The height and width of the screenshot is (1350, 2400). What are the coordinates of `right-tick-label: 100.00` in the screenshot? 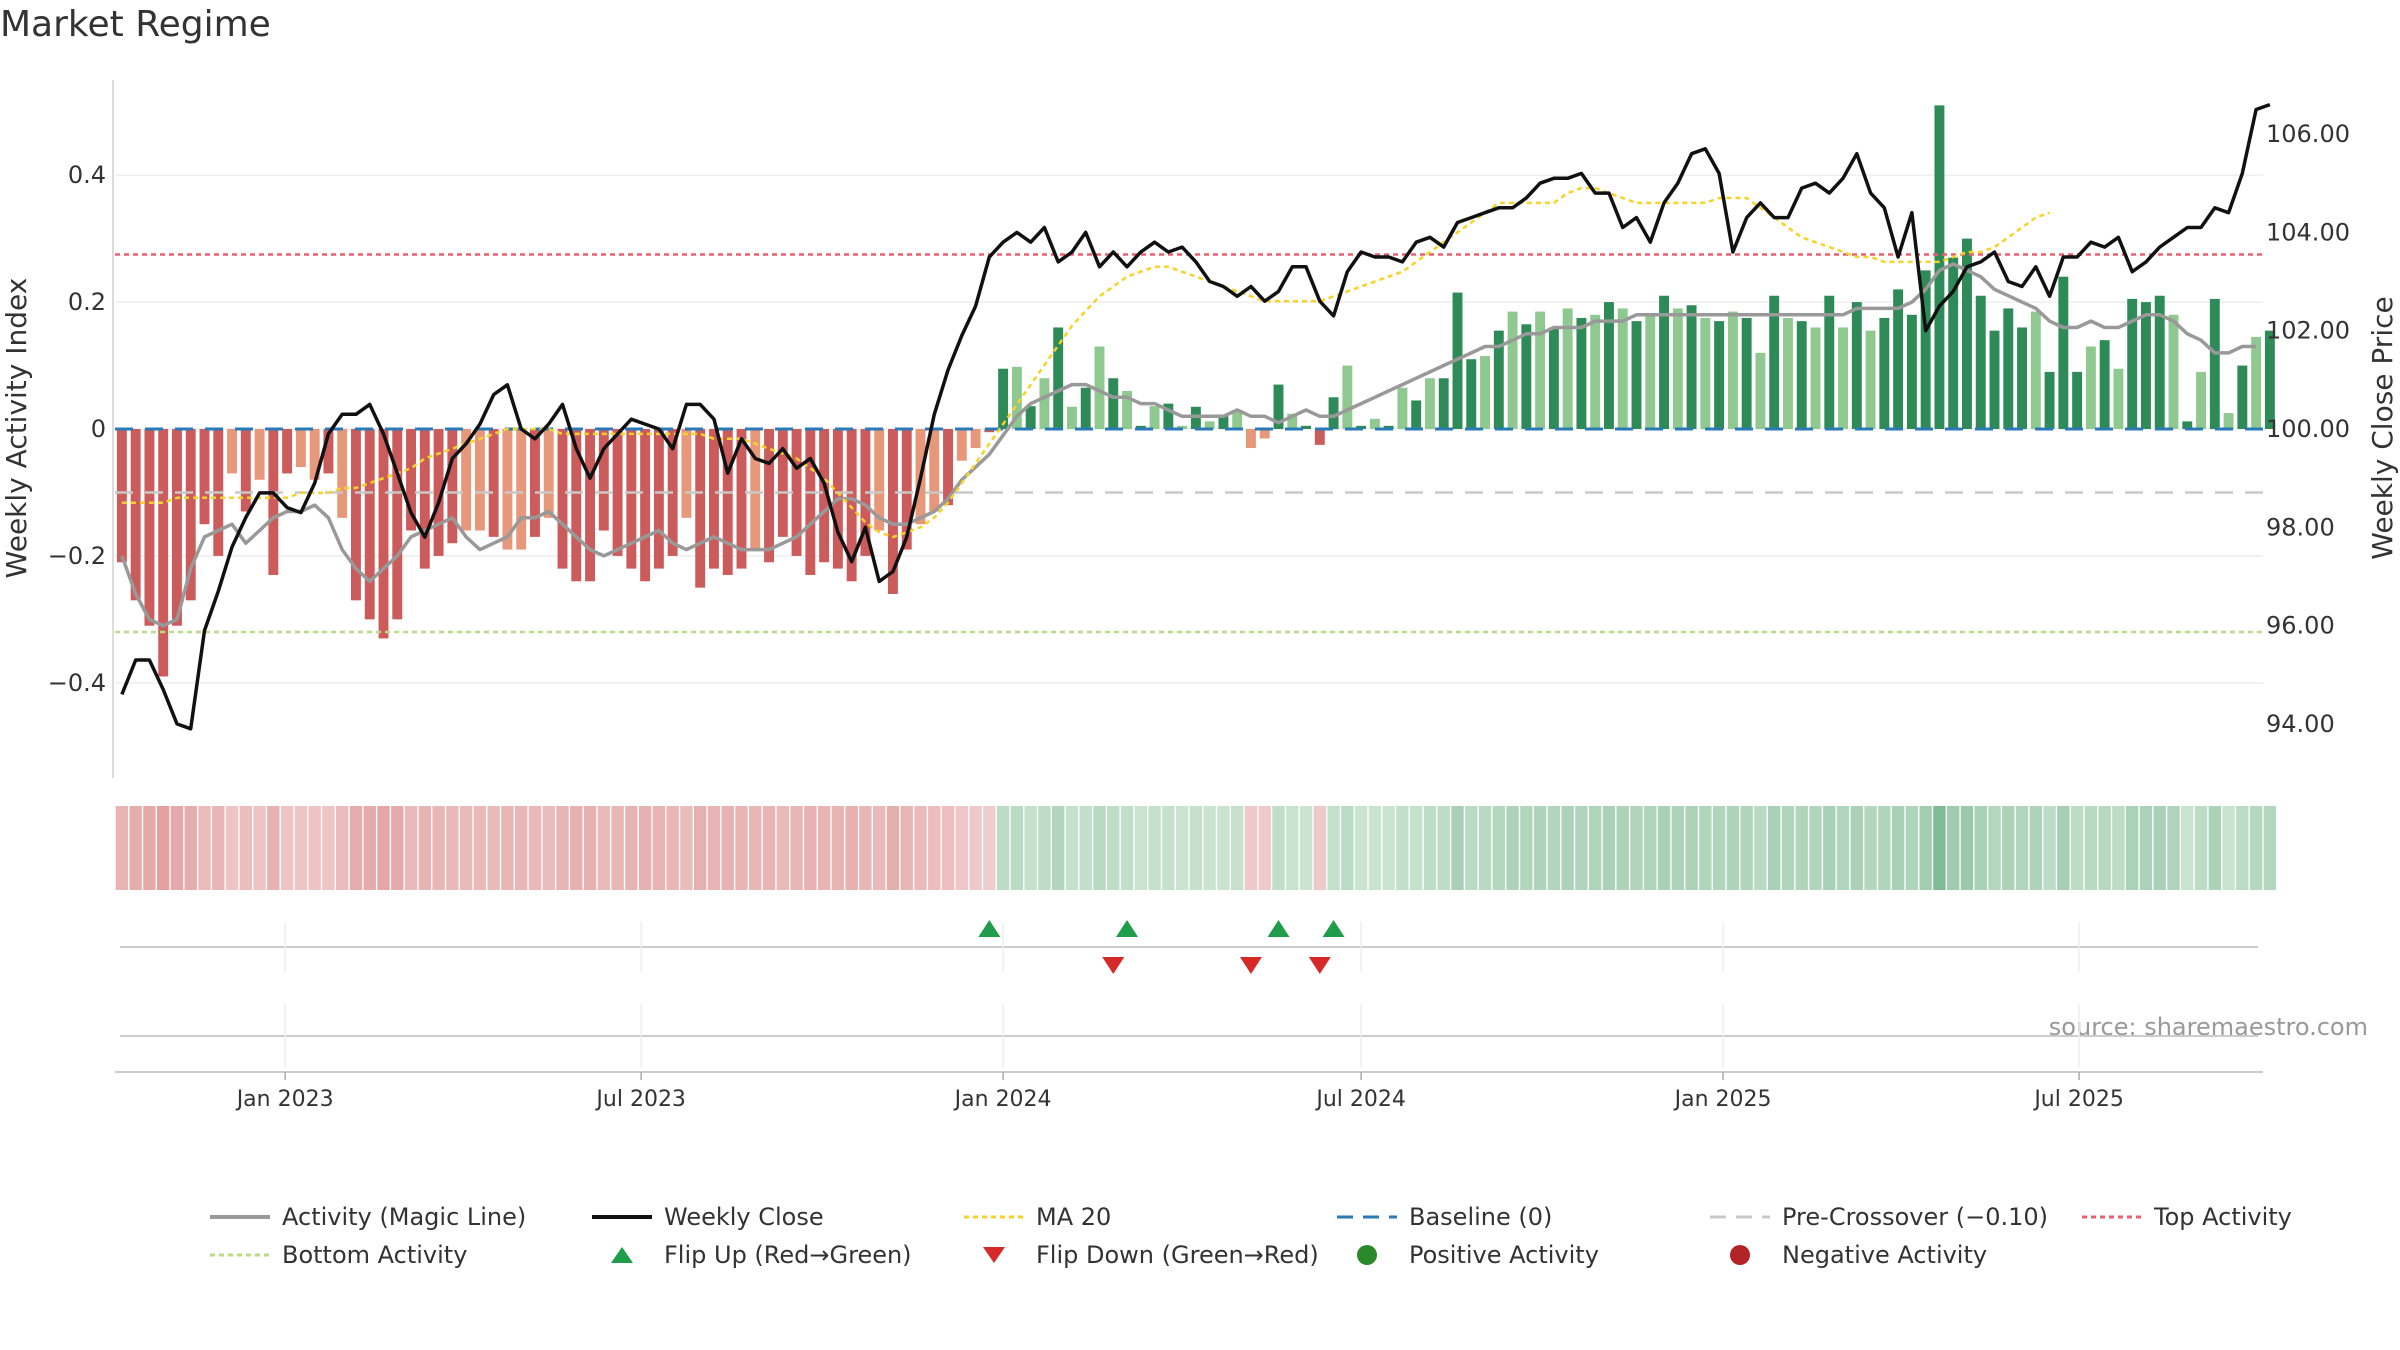 It's located at (2308, 429).